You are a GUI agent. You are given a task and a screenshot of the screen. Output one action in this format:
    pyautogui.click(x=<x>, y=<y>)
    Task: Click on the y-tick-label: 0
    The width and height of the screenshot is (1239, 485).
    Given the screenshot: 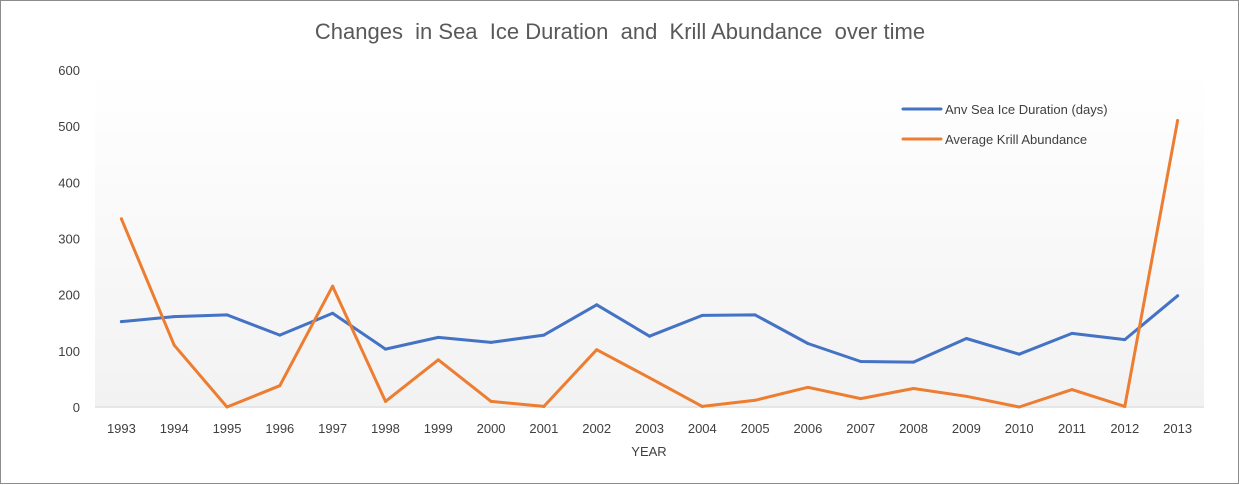 What is the action you would take?
    pyautogui.click(x=76, y=407)
    